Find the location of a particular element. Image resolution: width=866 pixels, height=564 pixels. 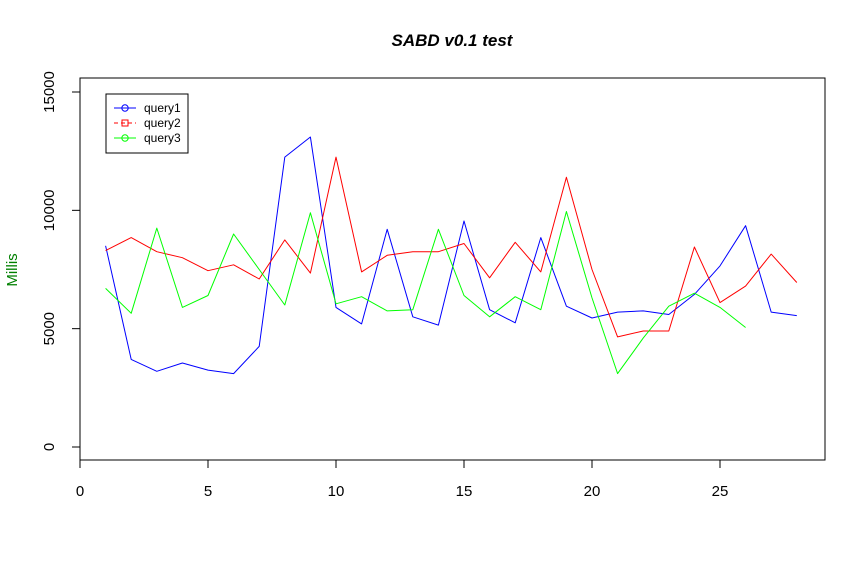

legend-entry-query1: query1 is located at coordinates (147, 108).